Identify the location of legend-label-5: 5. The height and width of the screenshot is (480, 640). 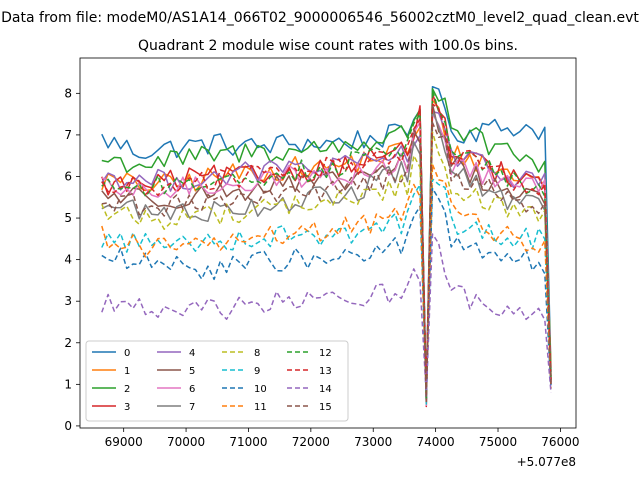
(192, 371).